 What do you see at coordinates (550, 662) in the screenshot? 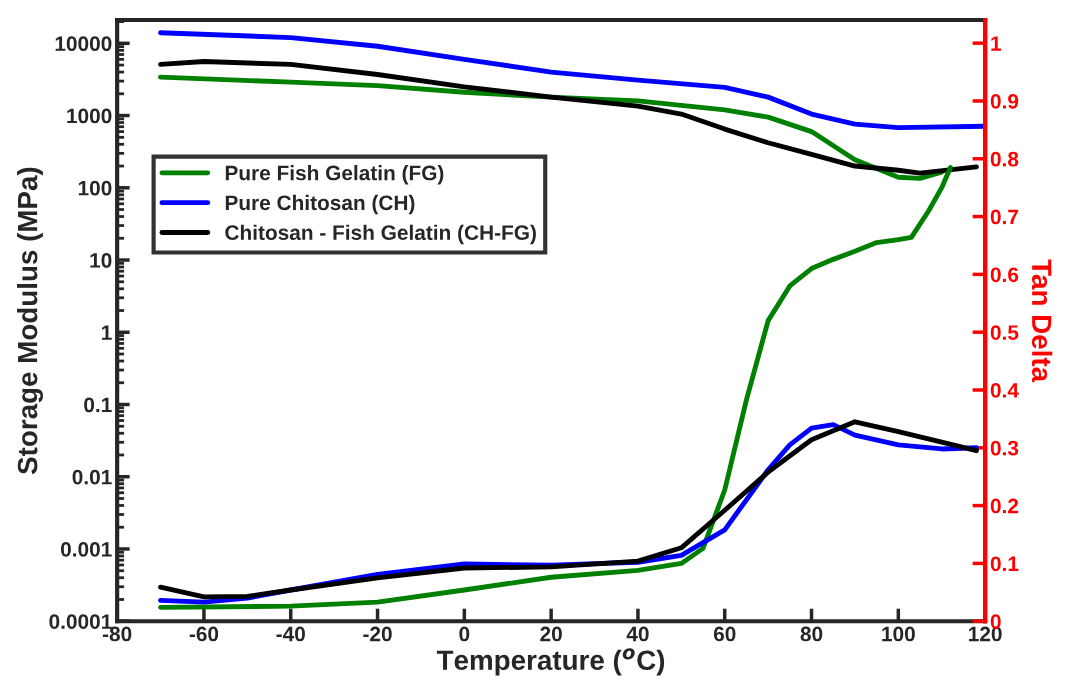
I see `x-axis-title: Temperature ($^{o}$C)` at bounding box center [550, 662].